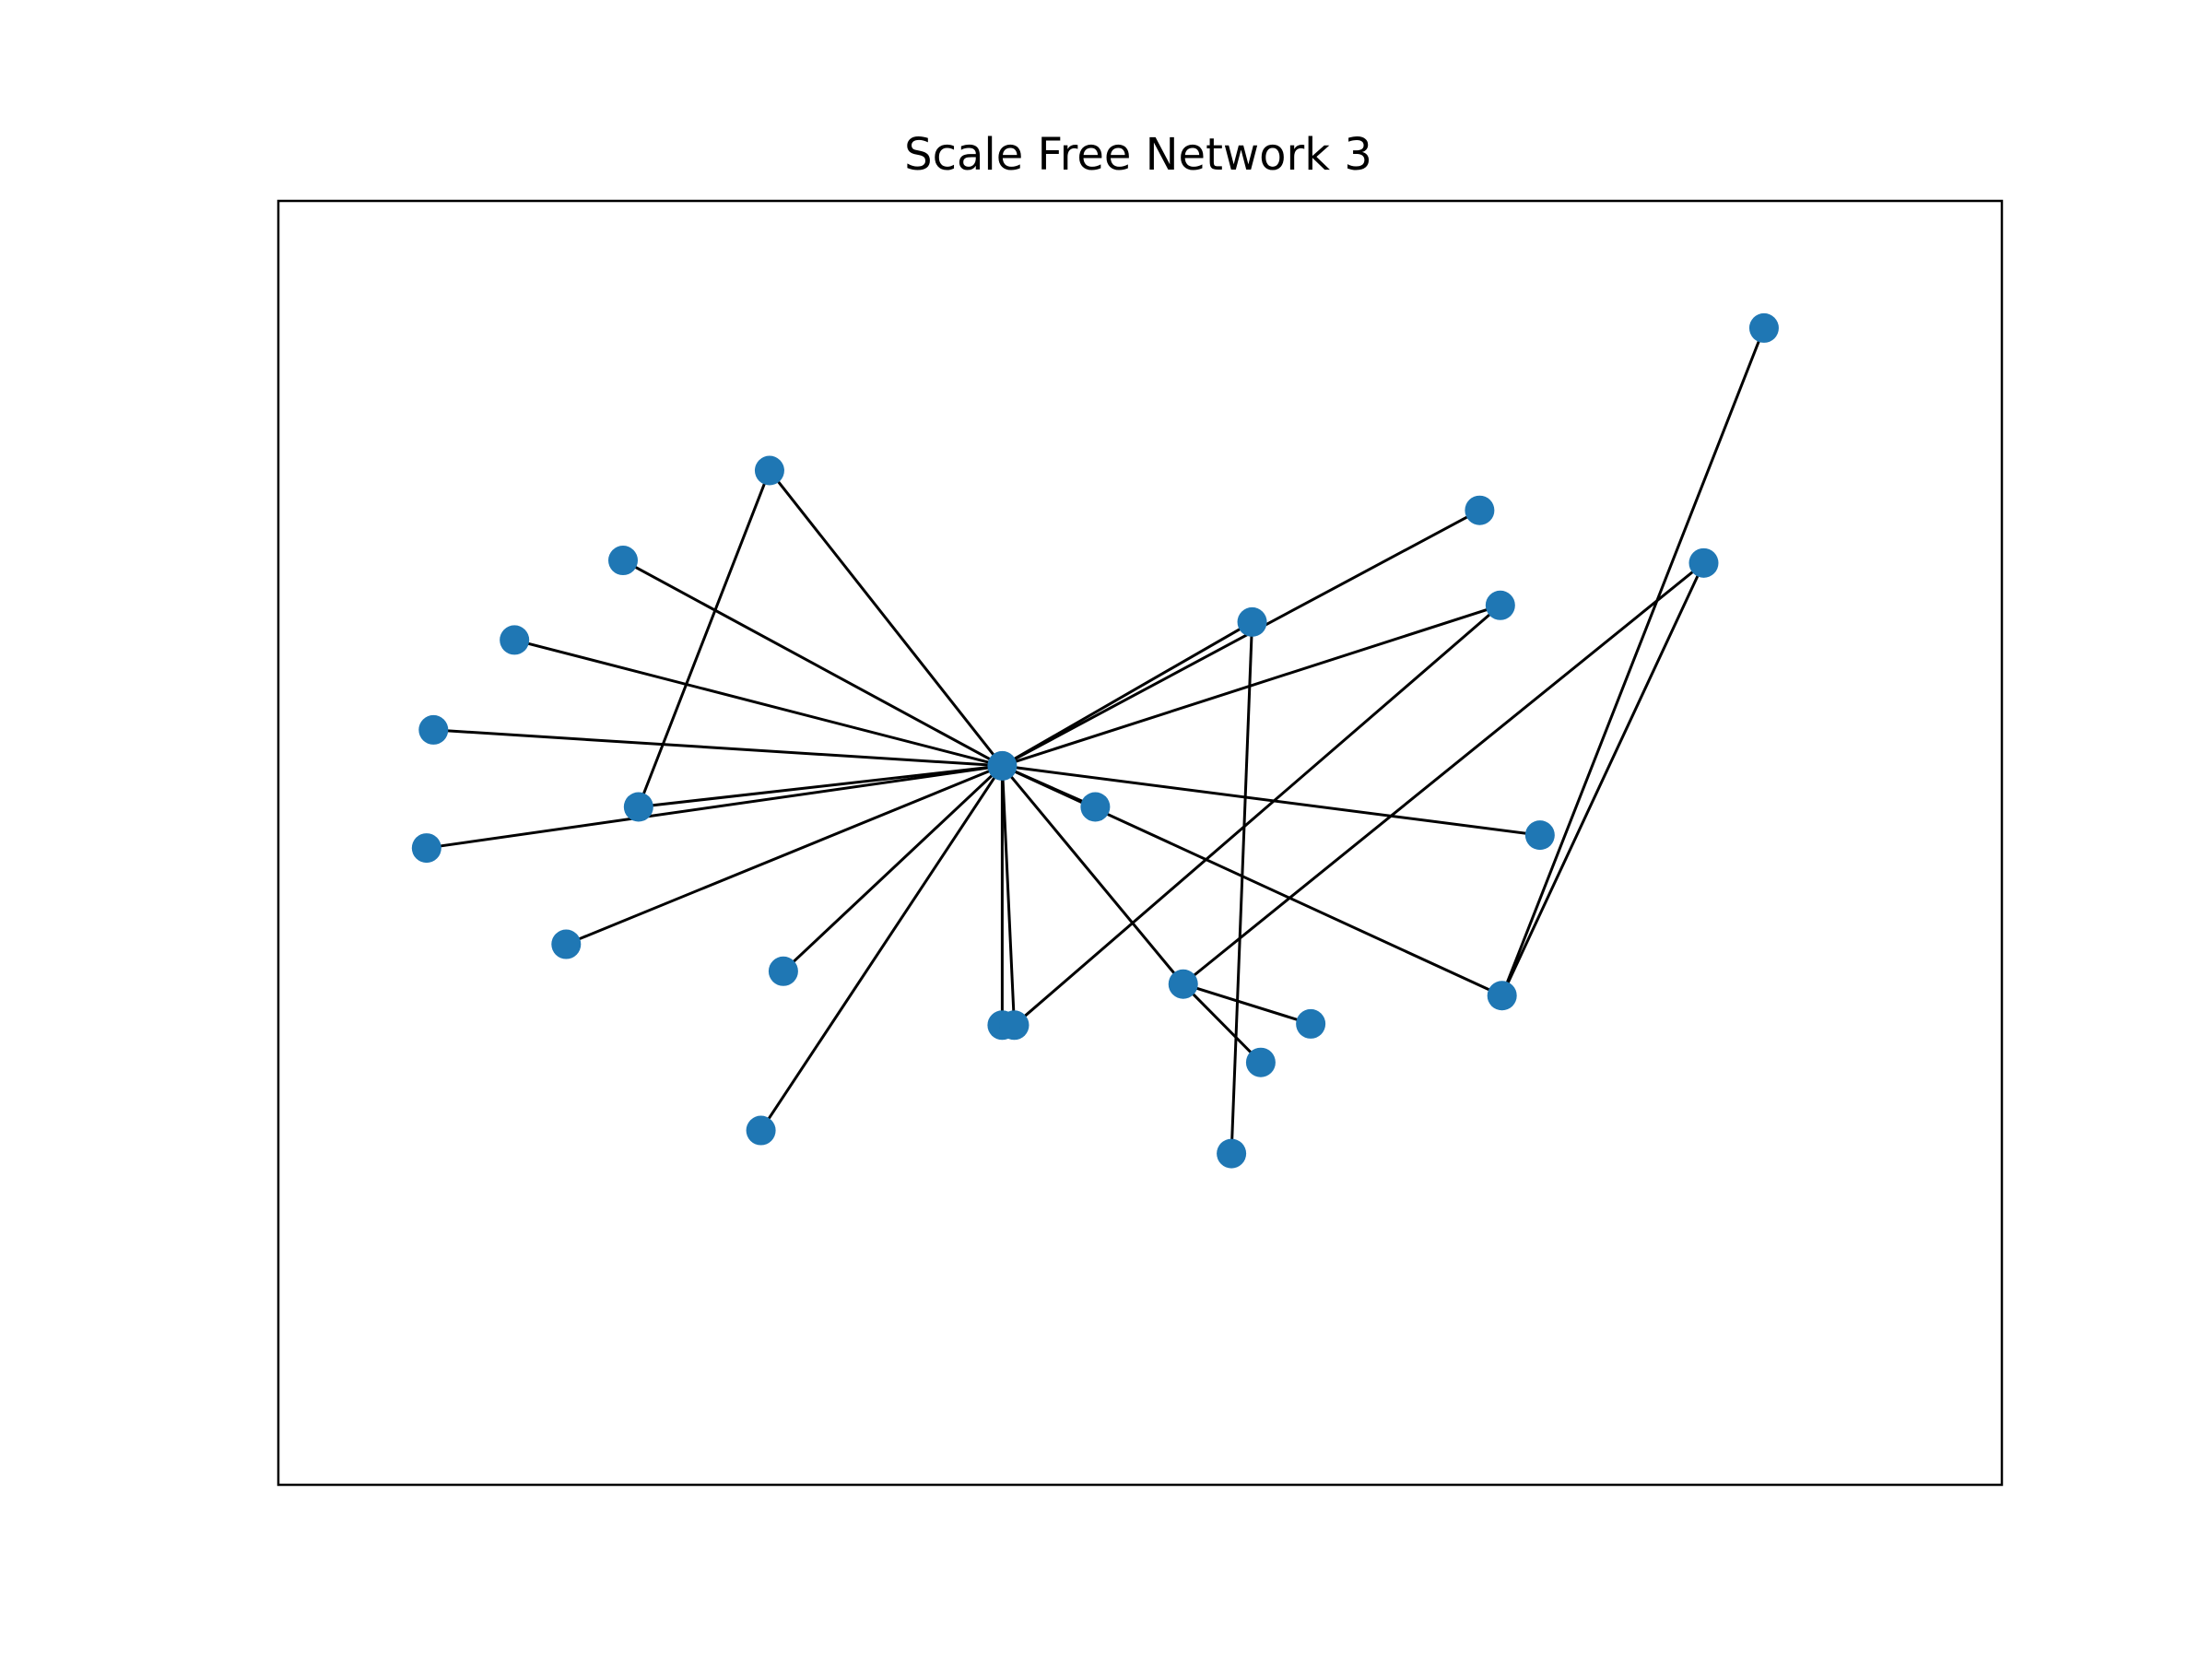 Image resolution: width=2212 pixels, height=1659 pixels. Describe the element at coordinates (1271, 800) in the screenshot. I see `edge-hub-n14` at that location.